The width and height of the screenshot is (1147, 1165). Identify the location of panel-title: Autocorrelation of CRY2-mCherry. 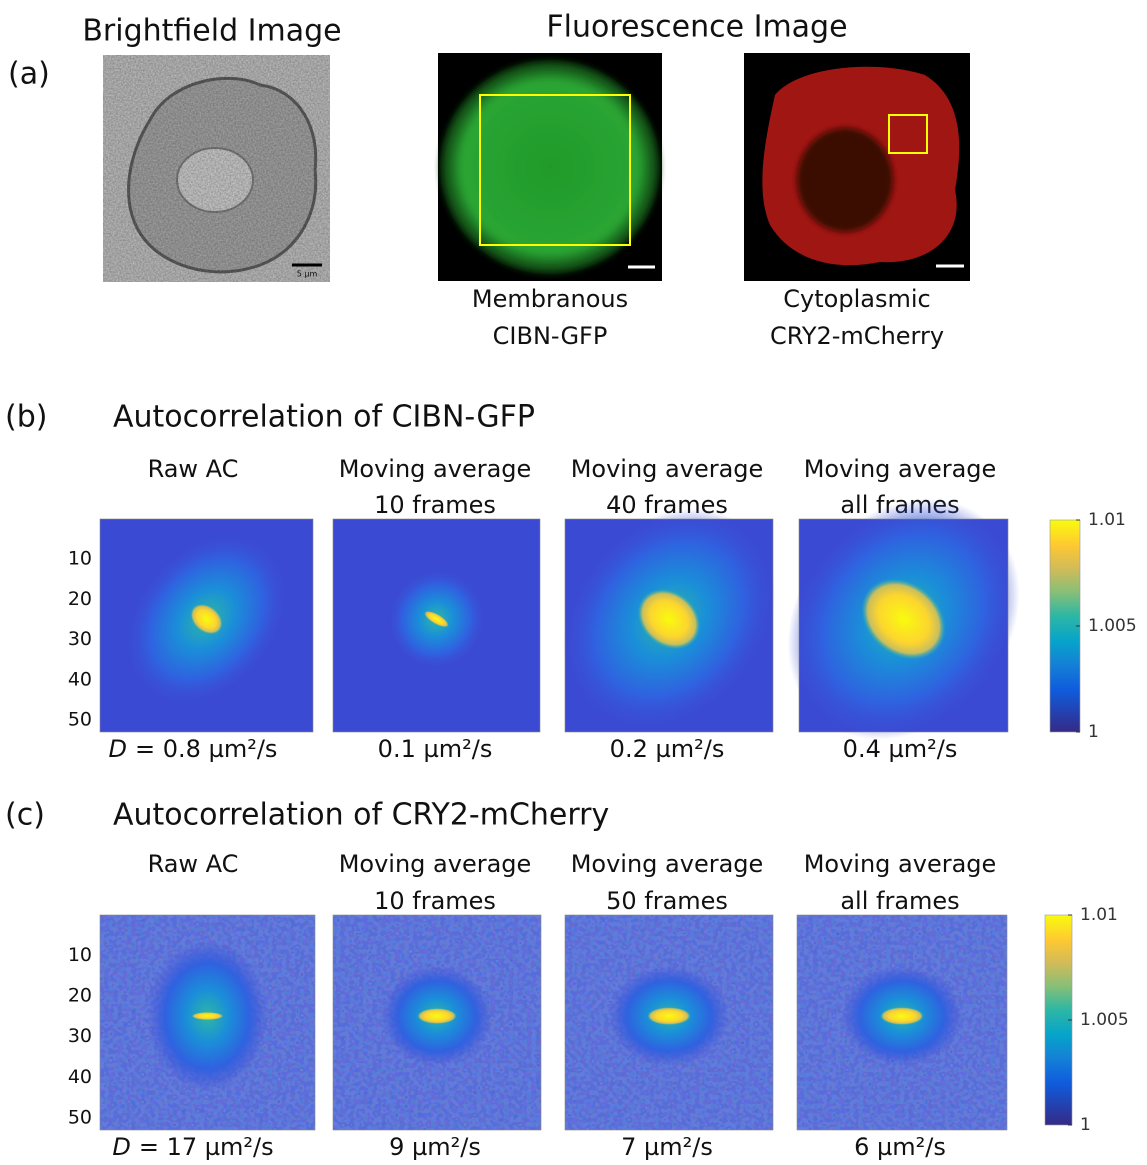
(361, 815).